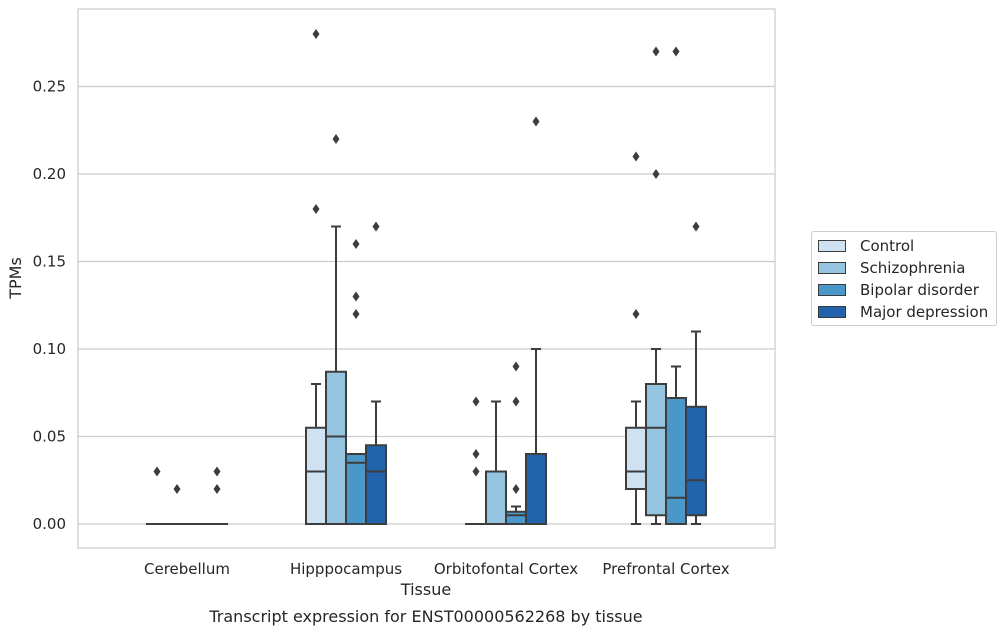 This screenshot has height=634, width=1007. Describe the element at coordinates (506, 569) in the screenshot. I see `x-tick-label: Orbitofontal Cortex` at that location.